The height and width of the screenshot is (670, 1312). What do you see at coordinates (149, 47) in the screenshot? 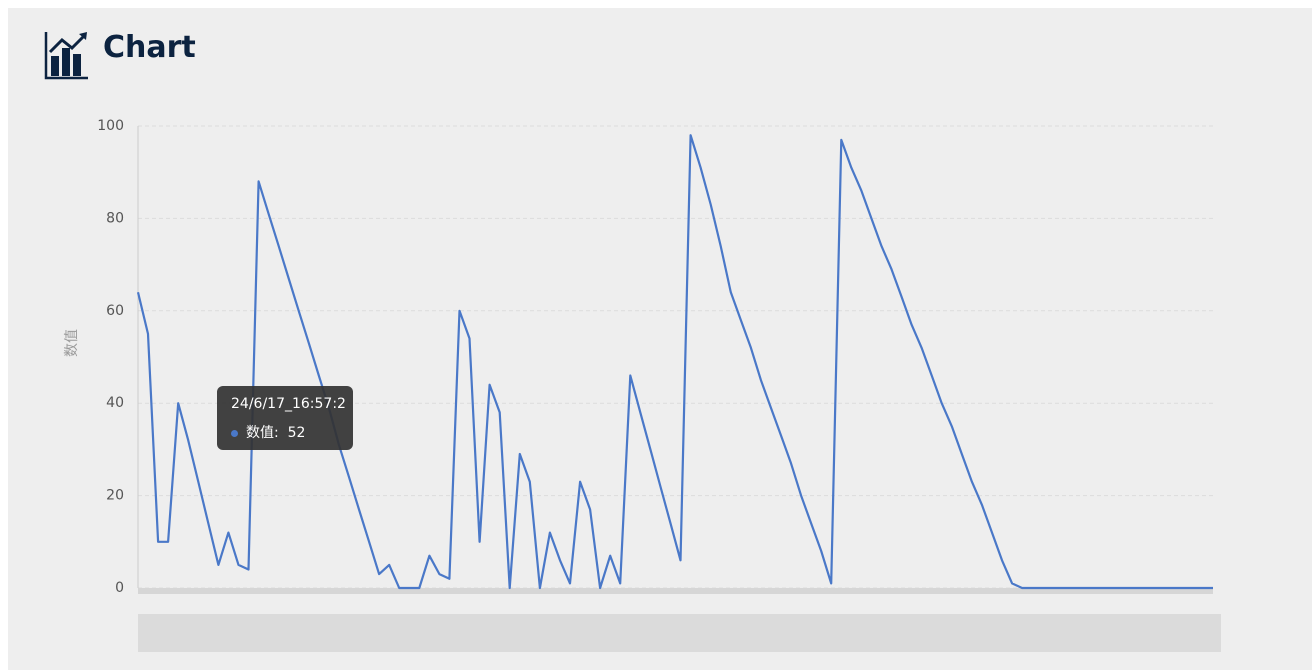
I see `page-title: Chart` at bounding box center [149, 47].